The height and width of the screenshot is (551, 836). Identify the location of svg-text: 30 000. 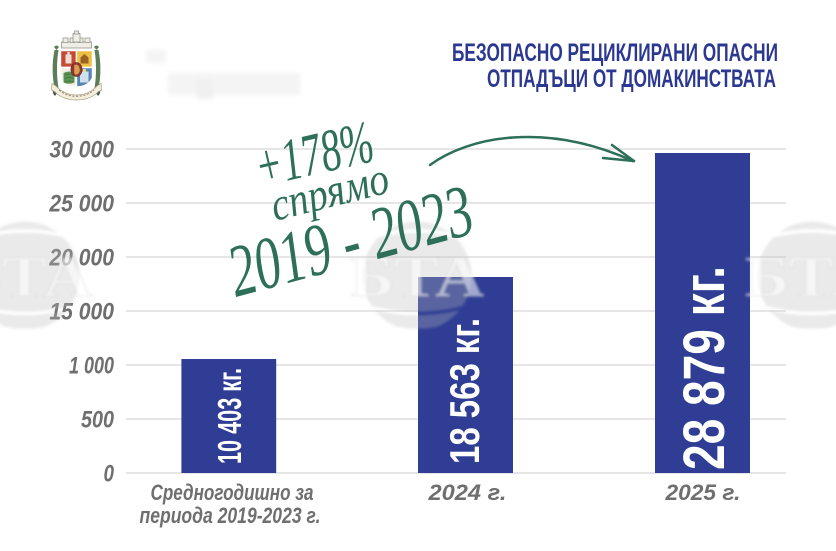
(81, 150).